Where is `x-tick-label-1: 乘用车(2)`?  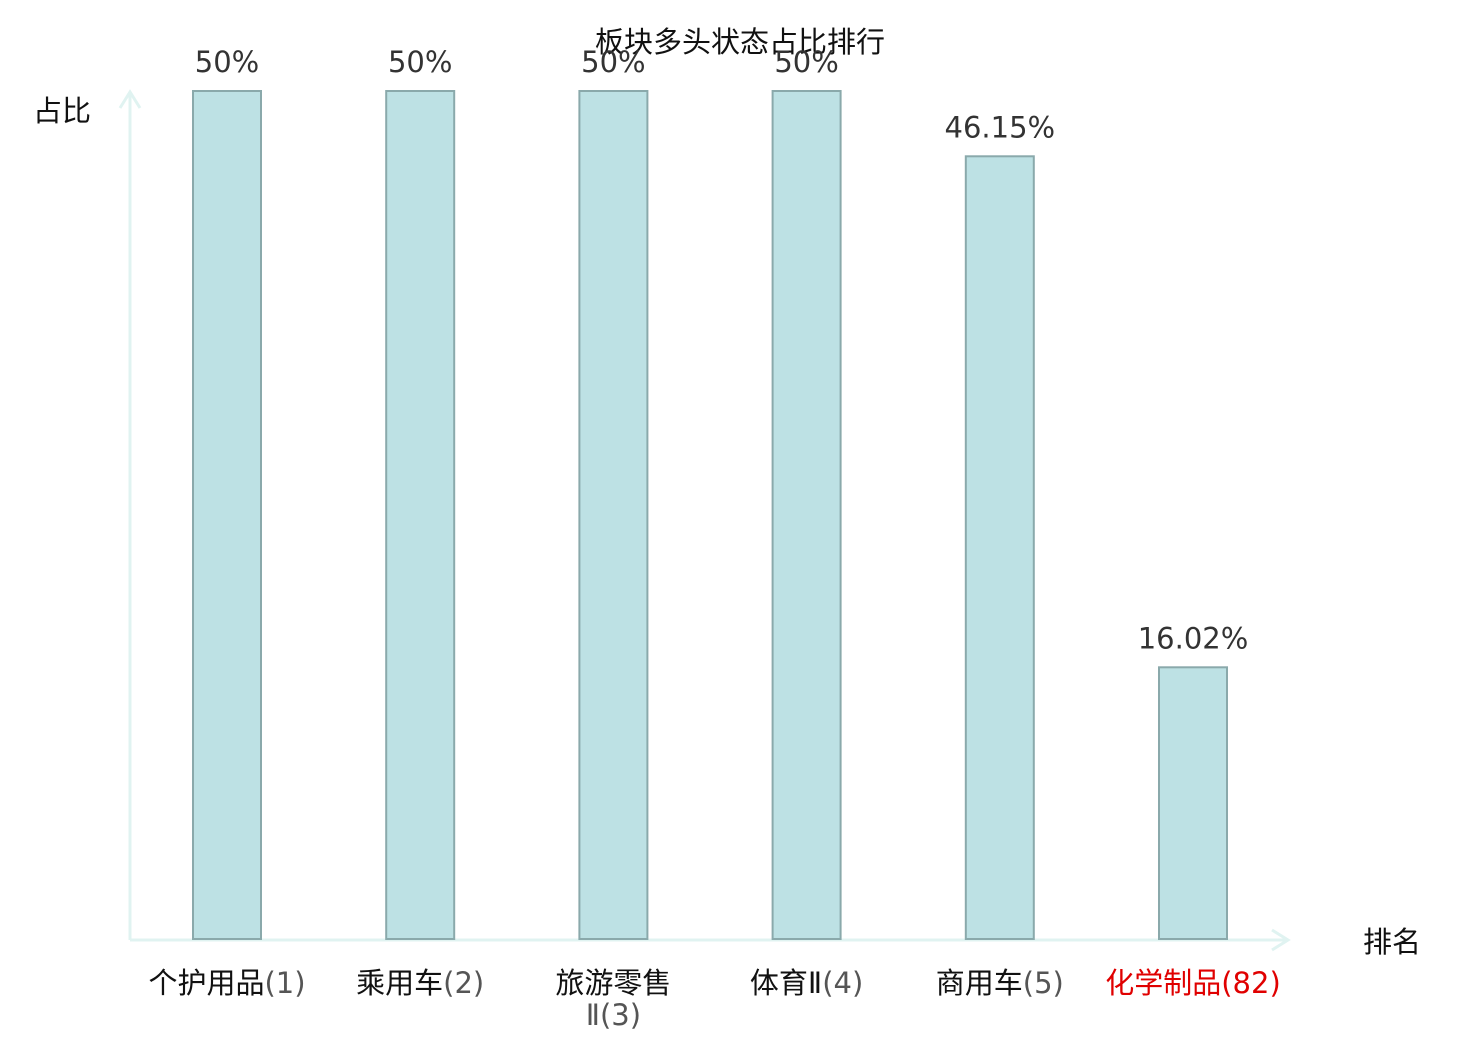
x-tick-label-1: 乘用车(2) is located at coordinates (420, 983).